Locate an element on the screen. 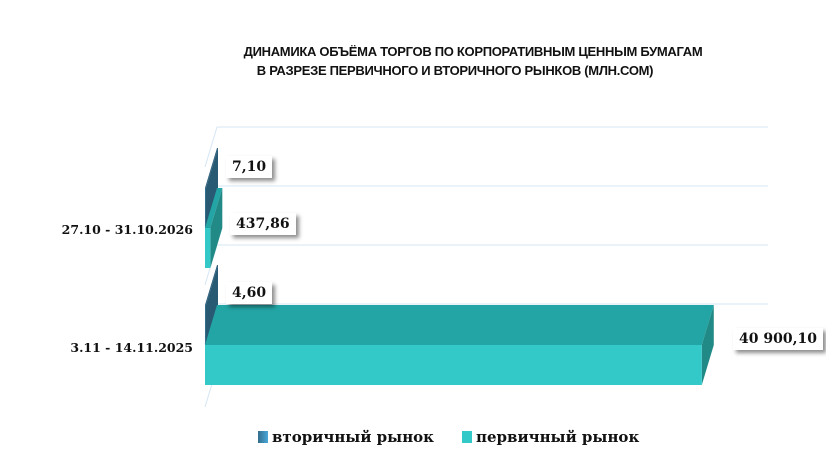  data-label-primary-1: 40 900,10 is located at coordinates (778, 339).